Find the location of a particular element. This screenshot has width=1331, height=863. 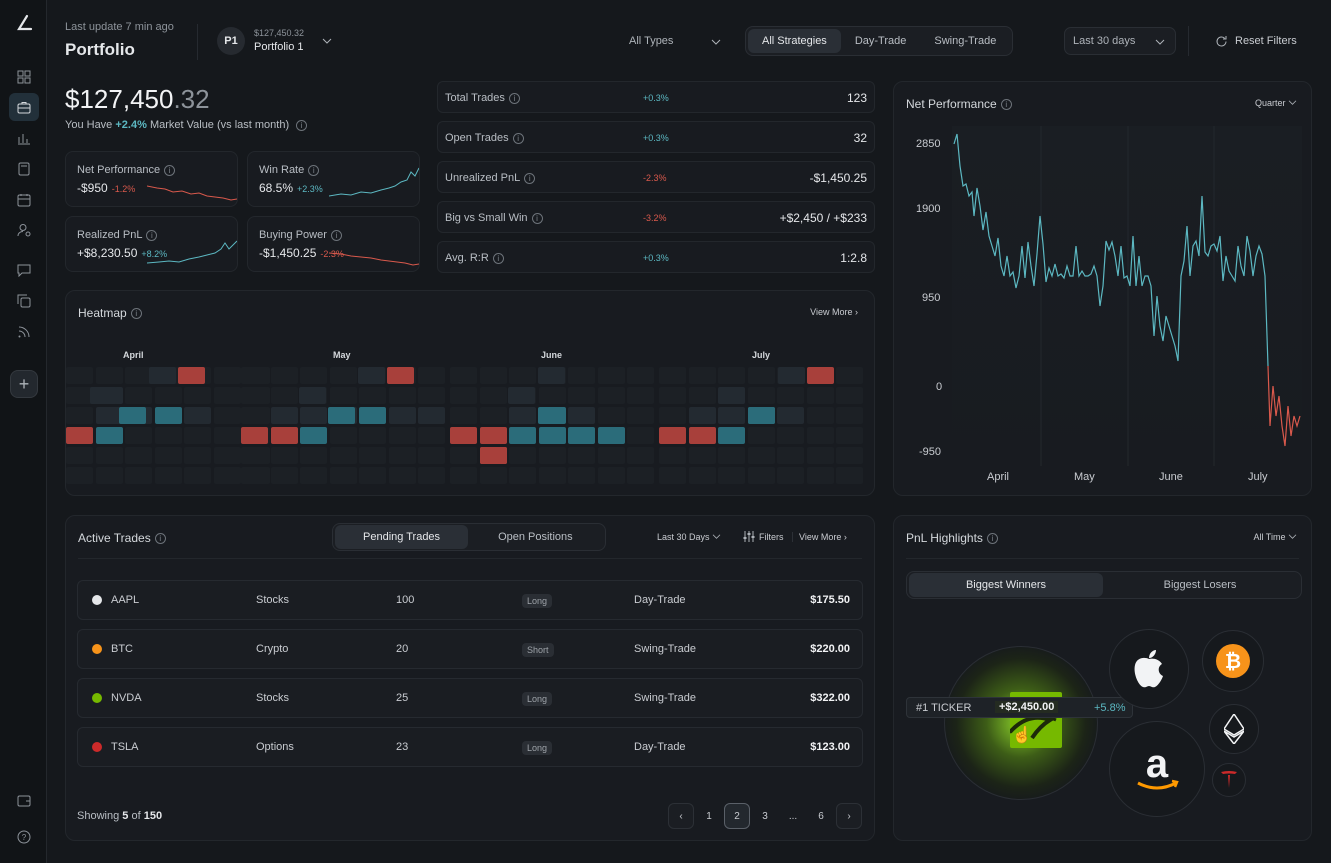

calculator-icon is located at coordinates (24, 169).